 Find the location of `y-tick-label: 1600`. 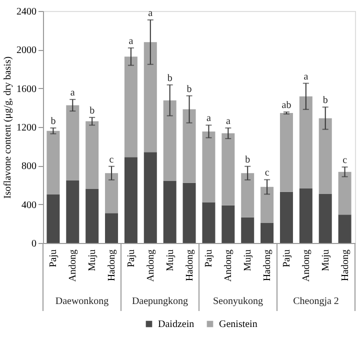

y-tick-label: 1600 is located at coordinates (26, 89).